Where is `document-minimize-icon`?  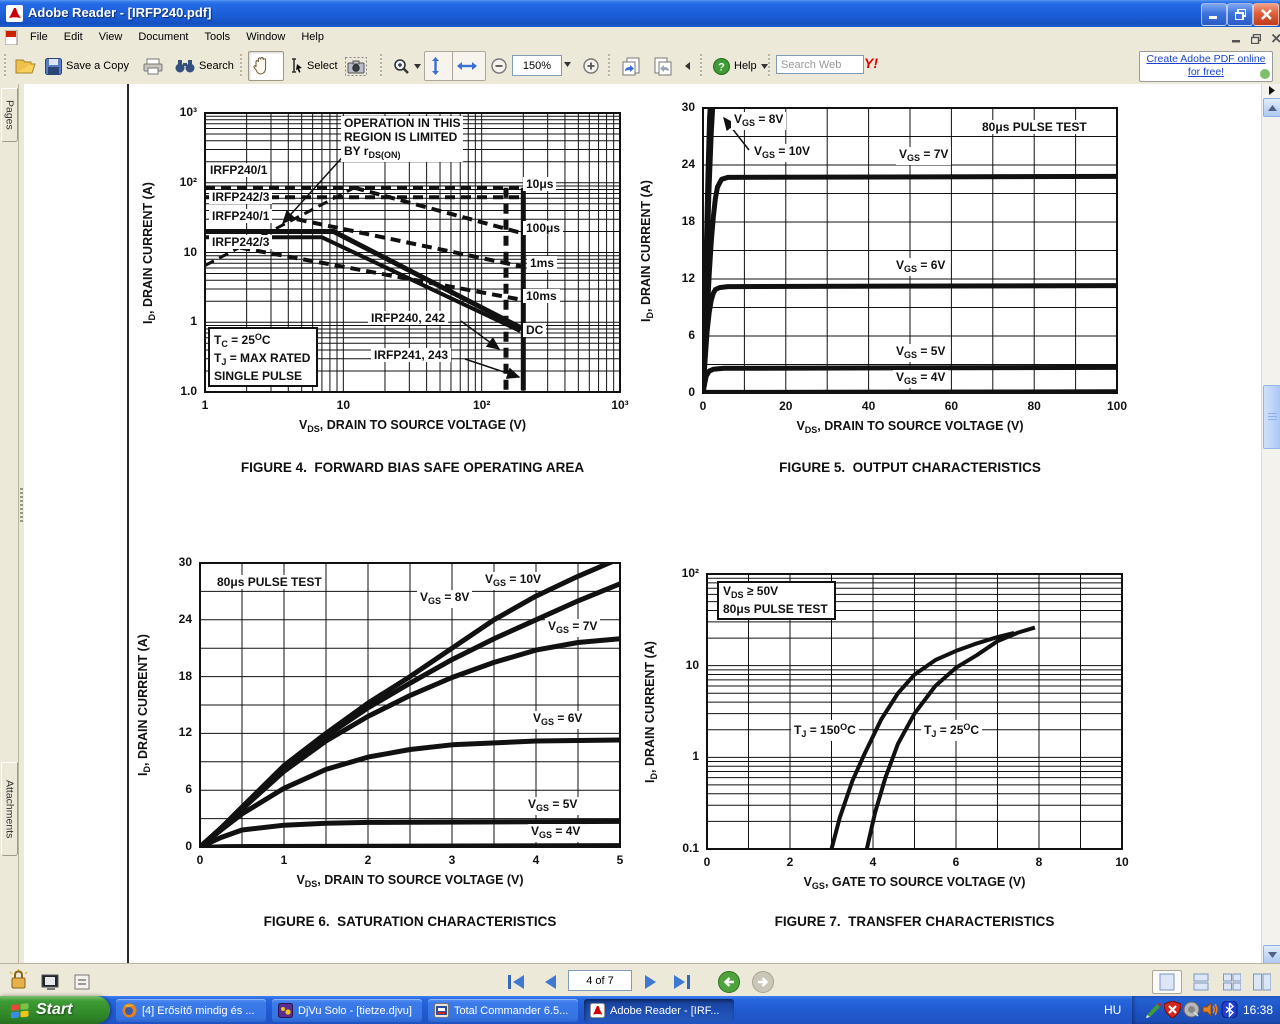 document-minimize-icon is located at coordinates (1235, 41).